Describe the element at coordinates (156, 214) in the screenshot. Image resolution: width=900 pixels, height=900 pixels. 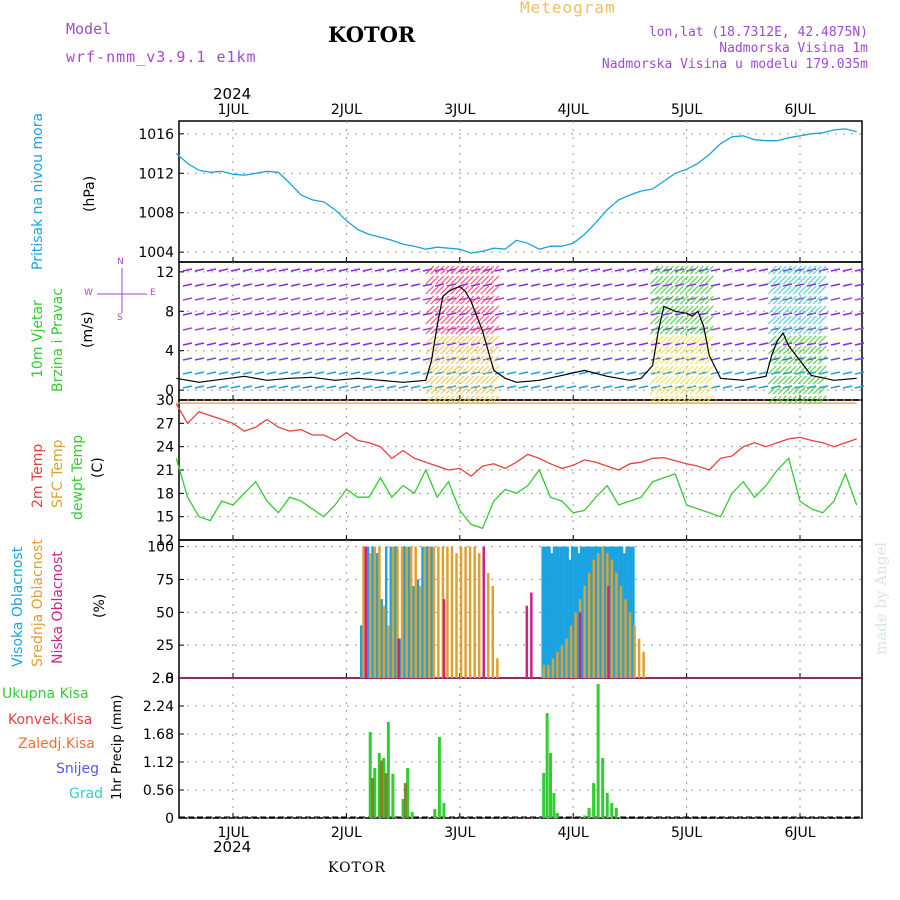
I see `y-tick-label: 1008` at that location.